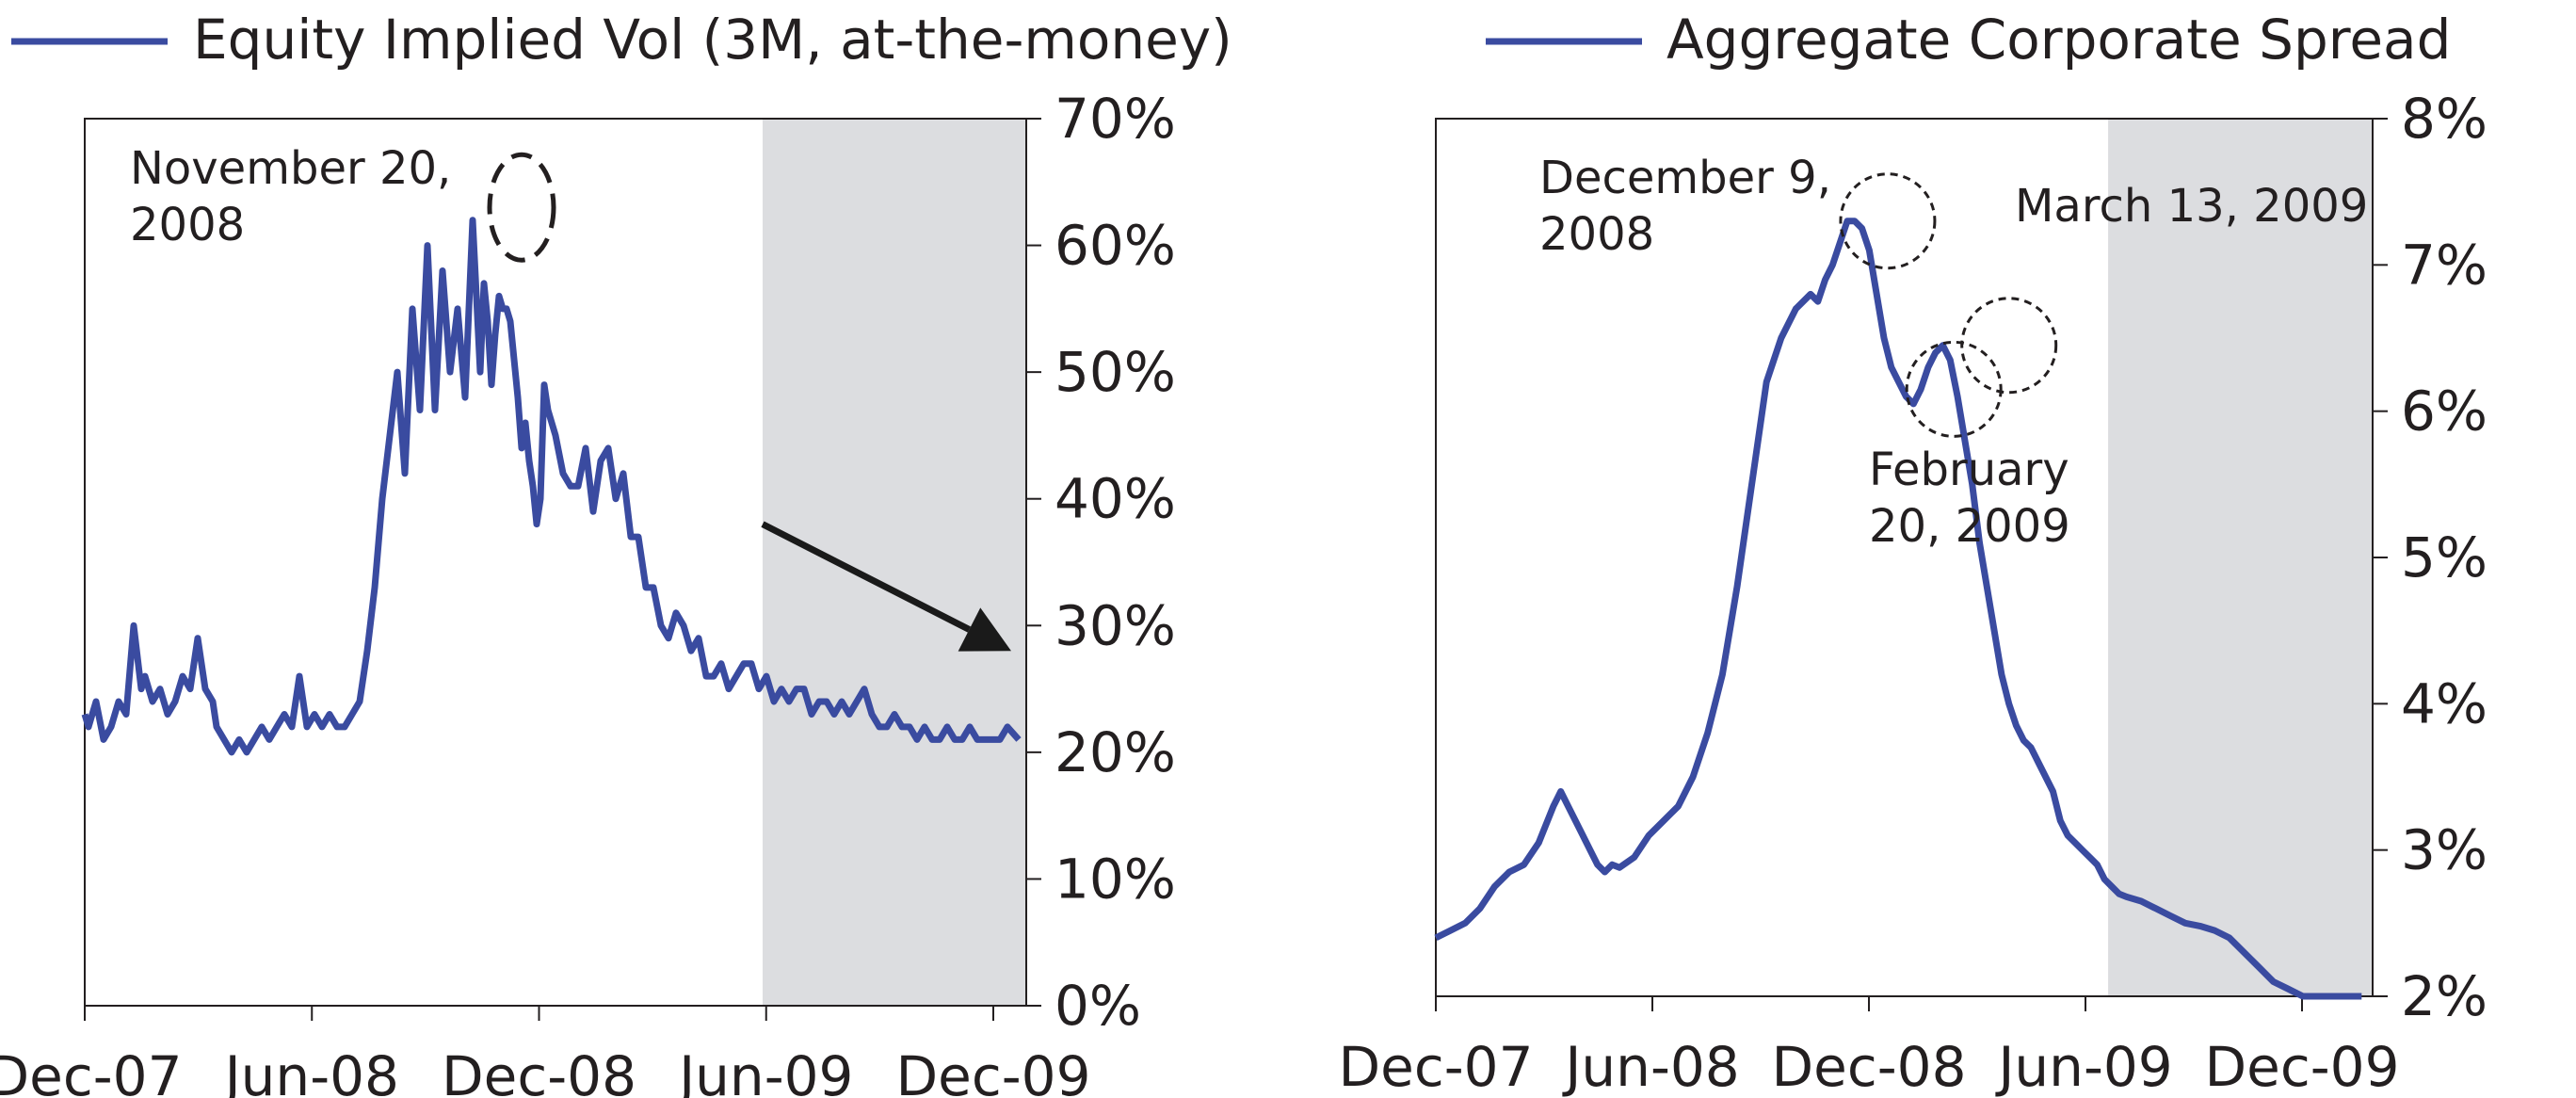  Describe the element at coordinates (1115, 119) in the screenshot. I see `y-tick-label: 70%` at that location.